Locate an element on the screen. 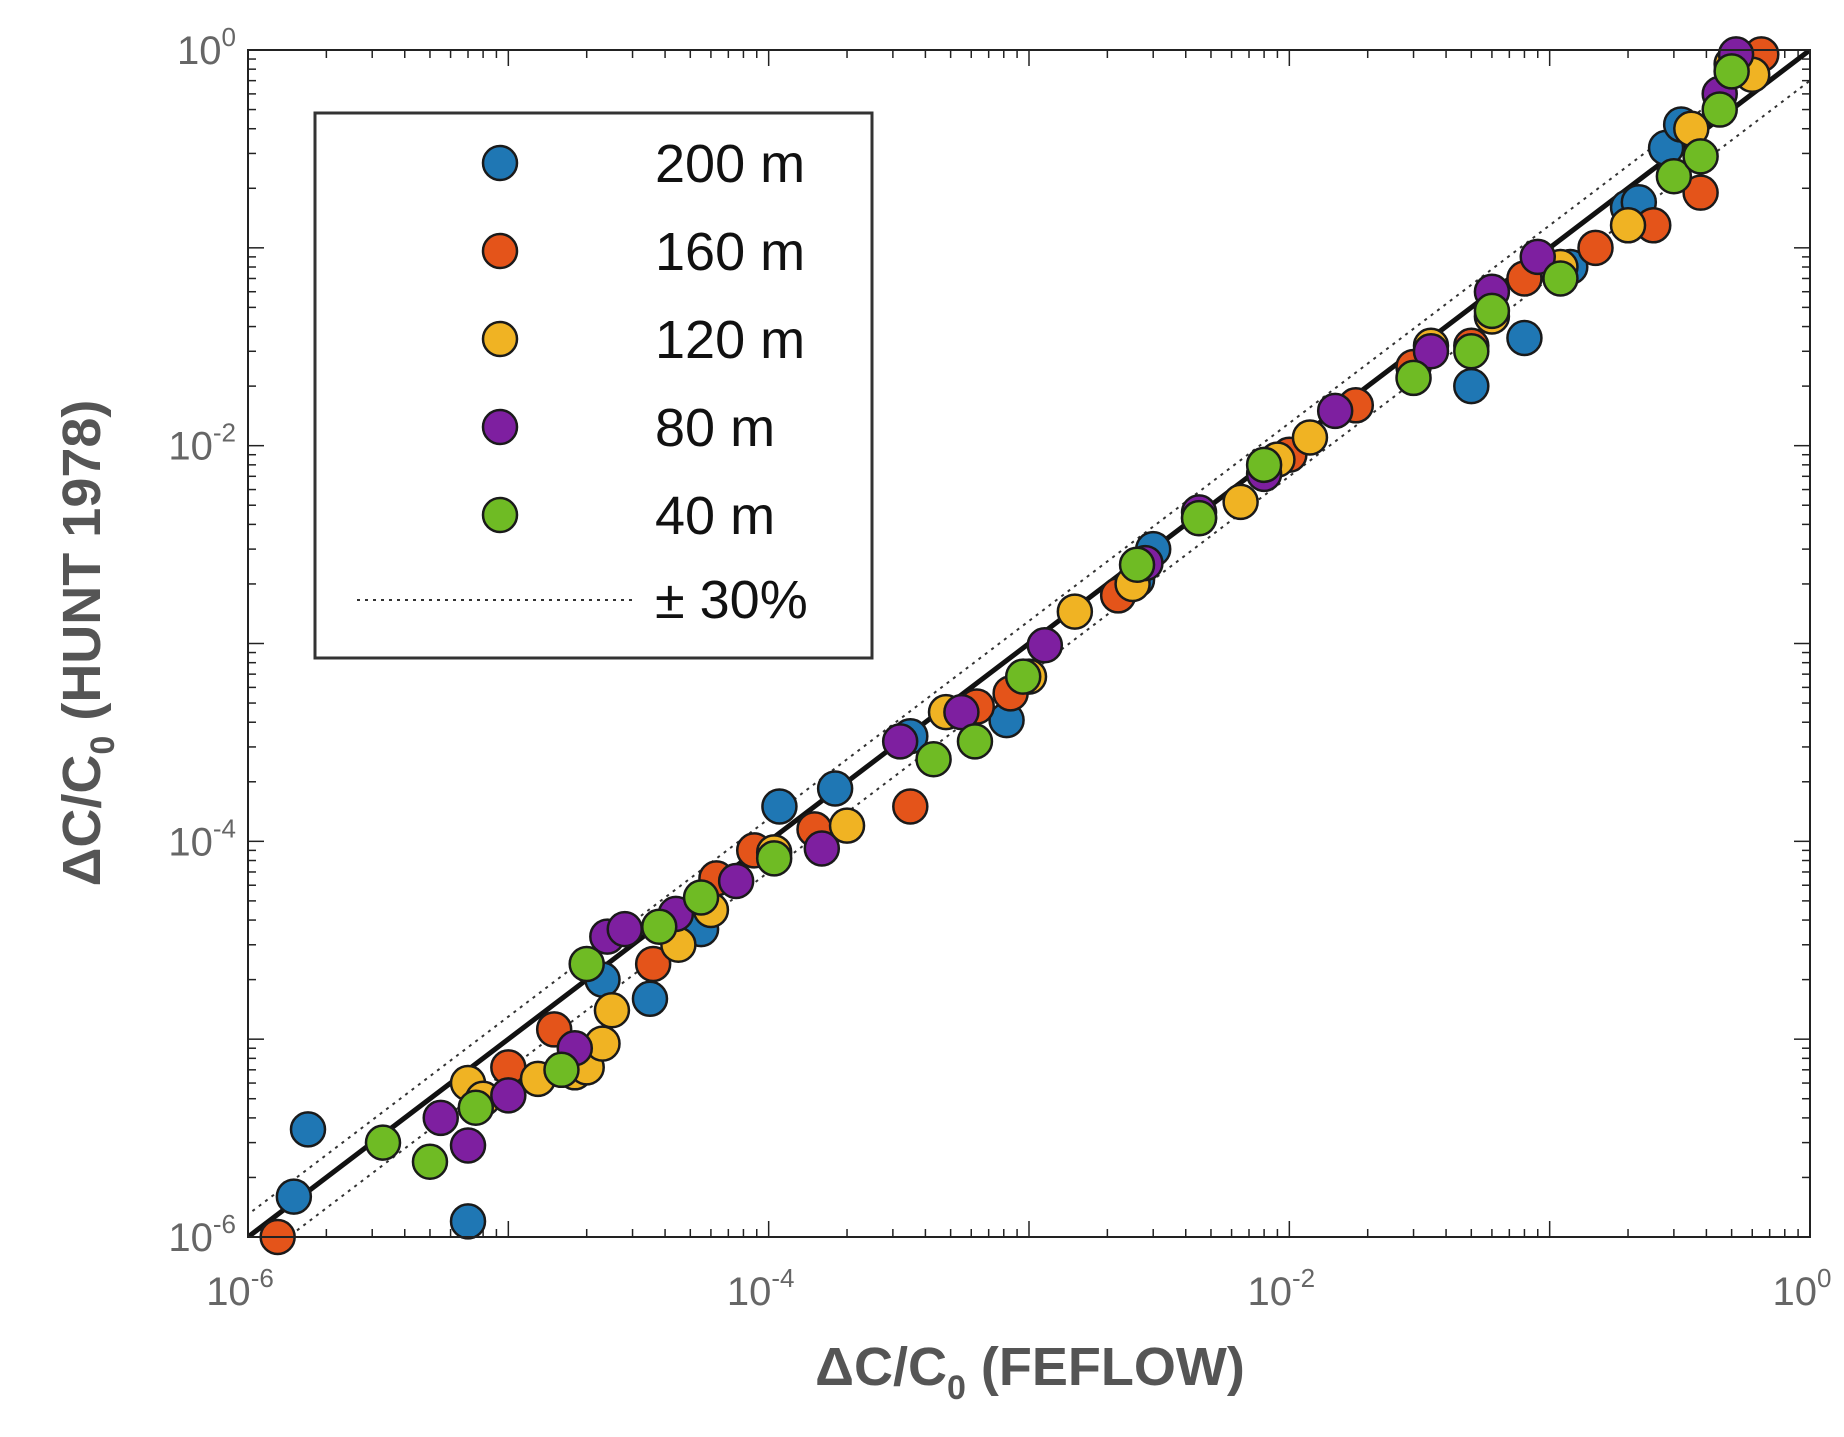  y-tick-label: 10⁻⁶ is located at coordinates (202, 1234).